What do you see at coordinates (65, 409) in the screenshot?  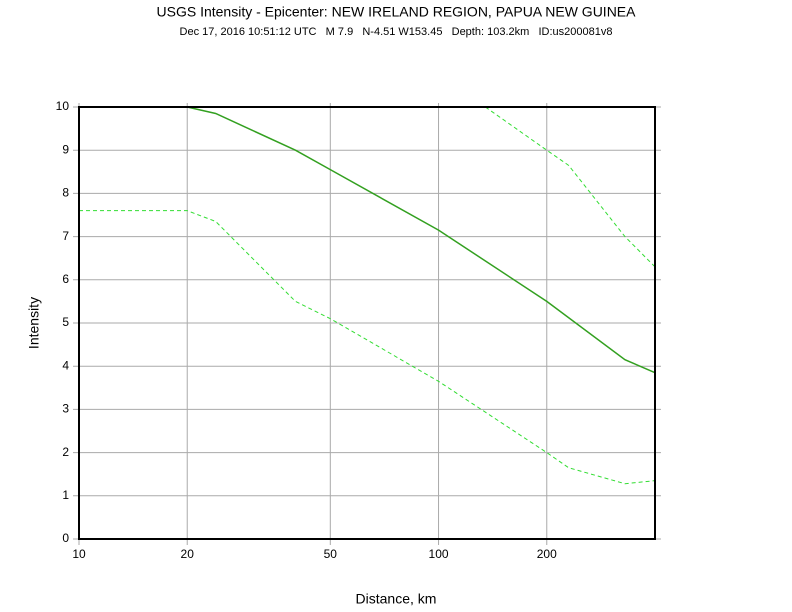 I see `y-tick-label: 3` at bounding box center [65, 409].